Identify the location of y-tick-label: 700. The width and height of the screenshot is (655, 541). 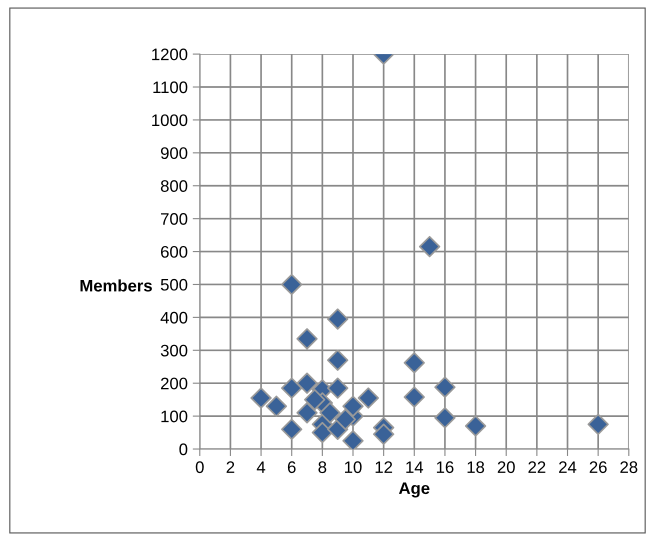
(174, 219).